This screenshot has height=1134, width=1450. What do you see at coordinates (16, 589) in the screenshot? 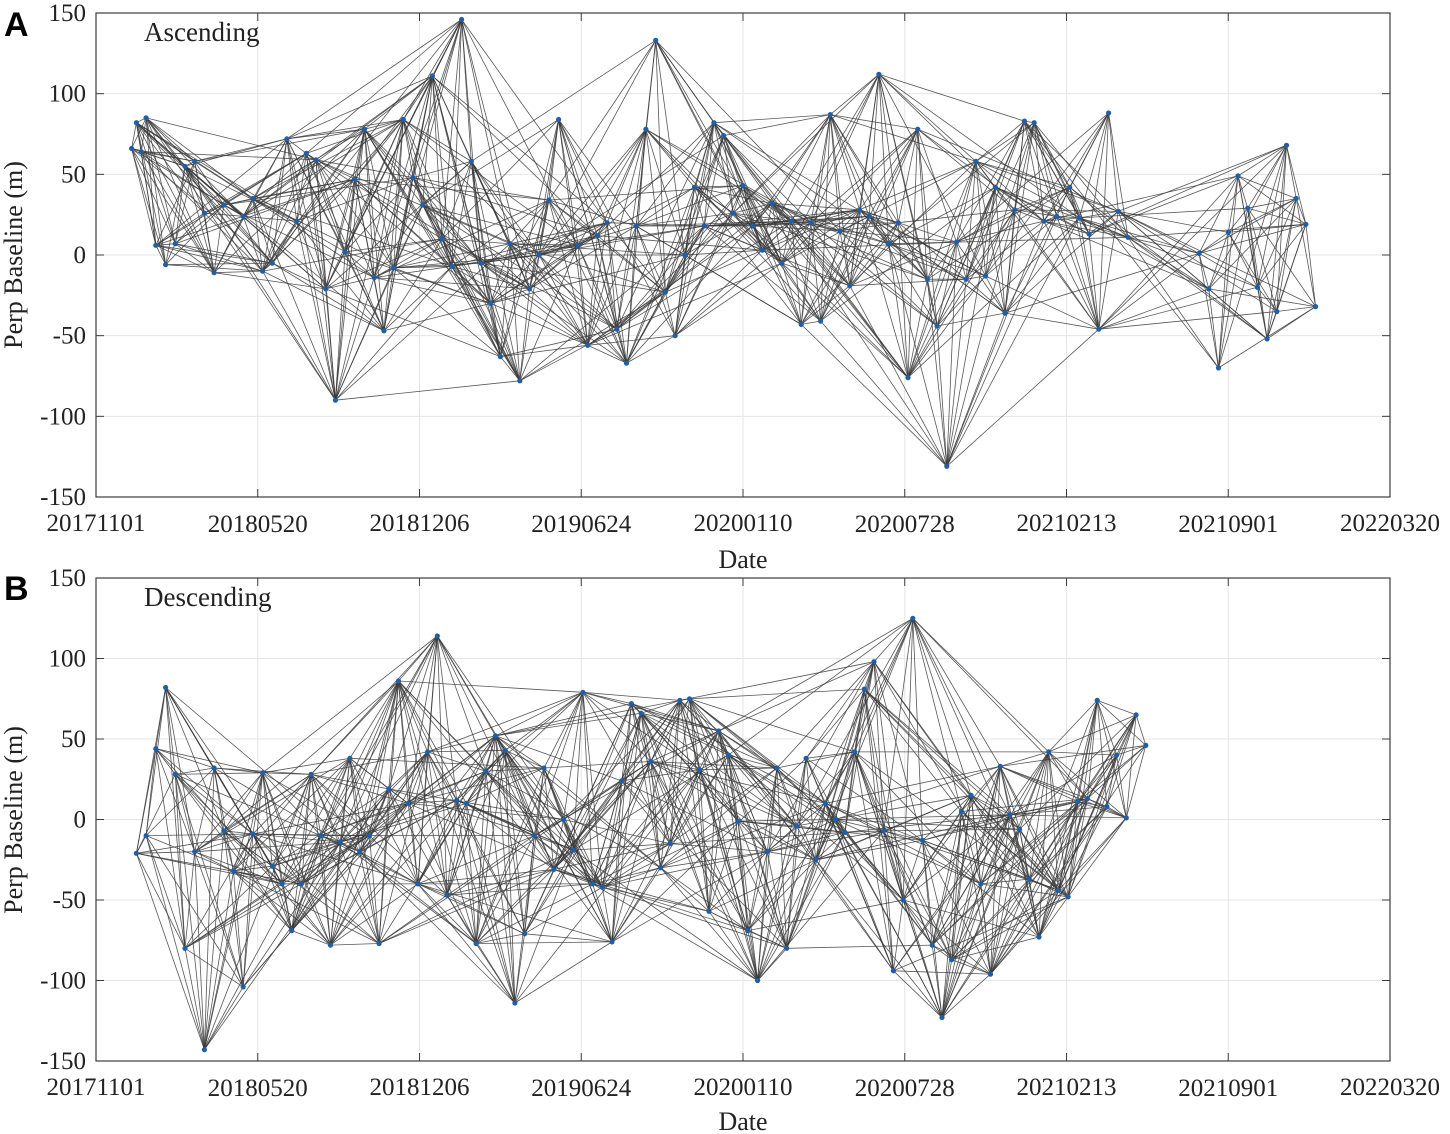
I see `panel-letter-b: B` at bounding box center [16, 589].